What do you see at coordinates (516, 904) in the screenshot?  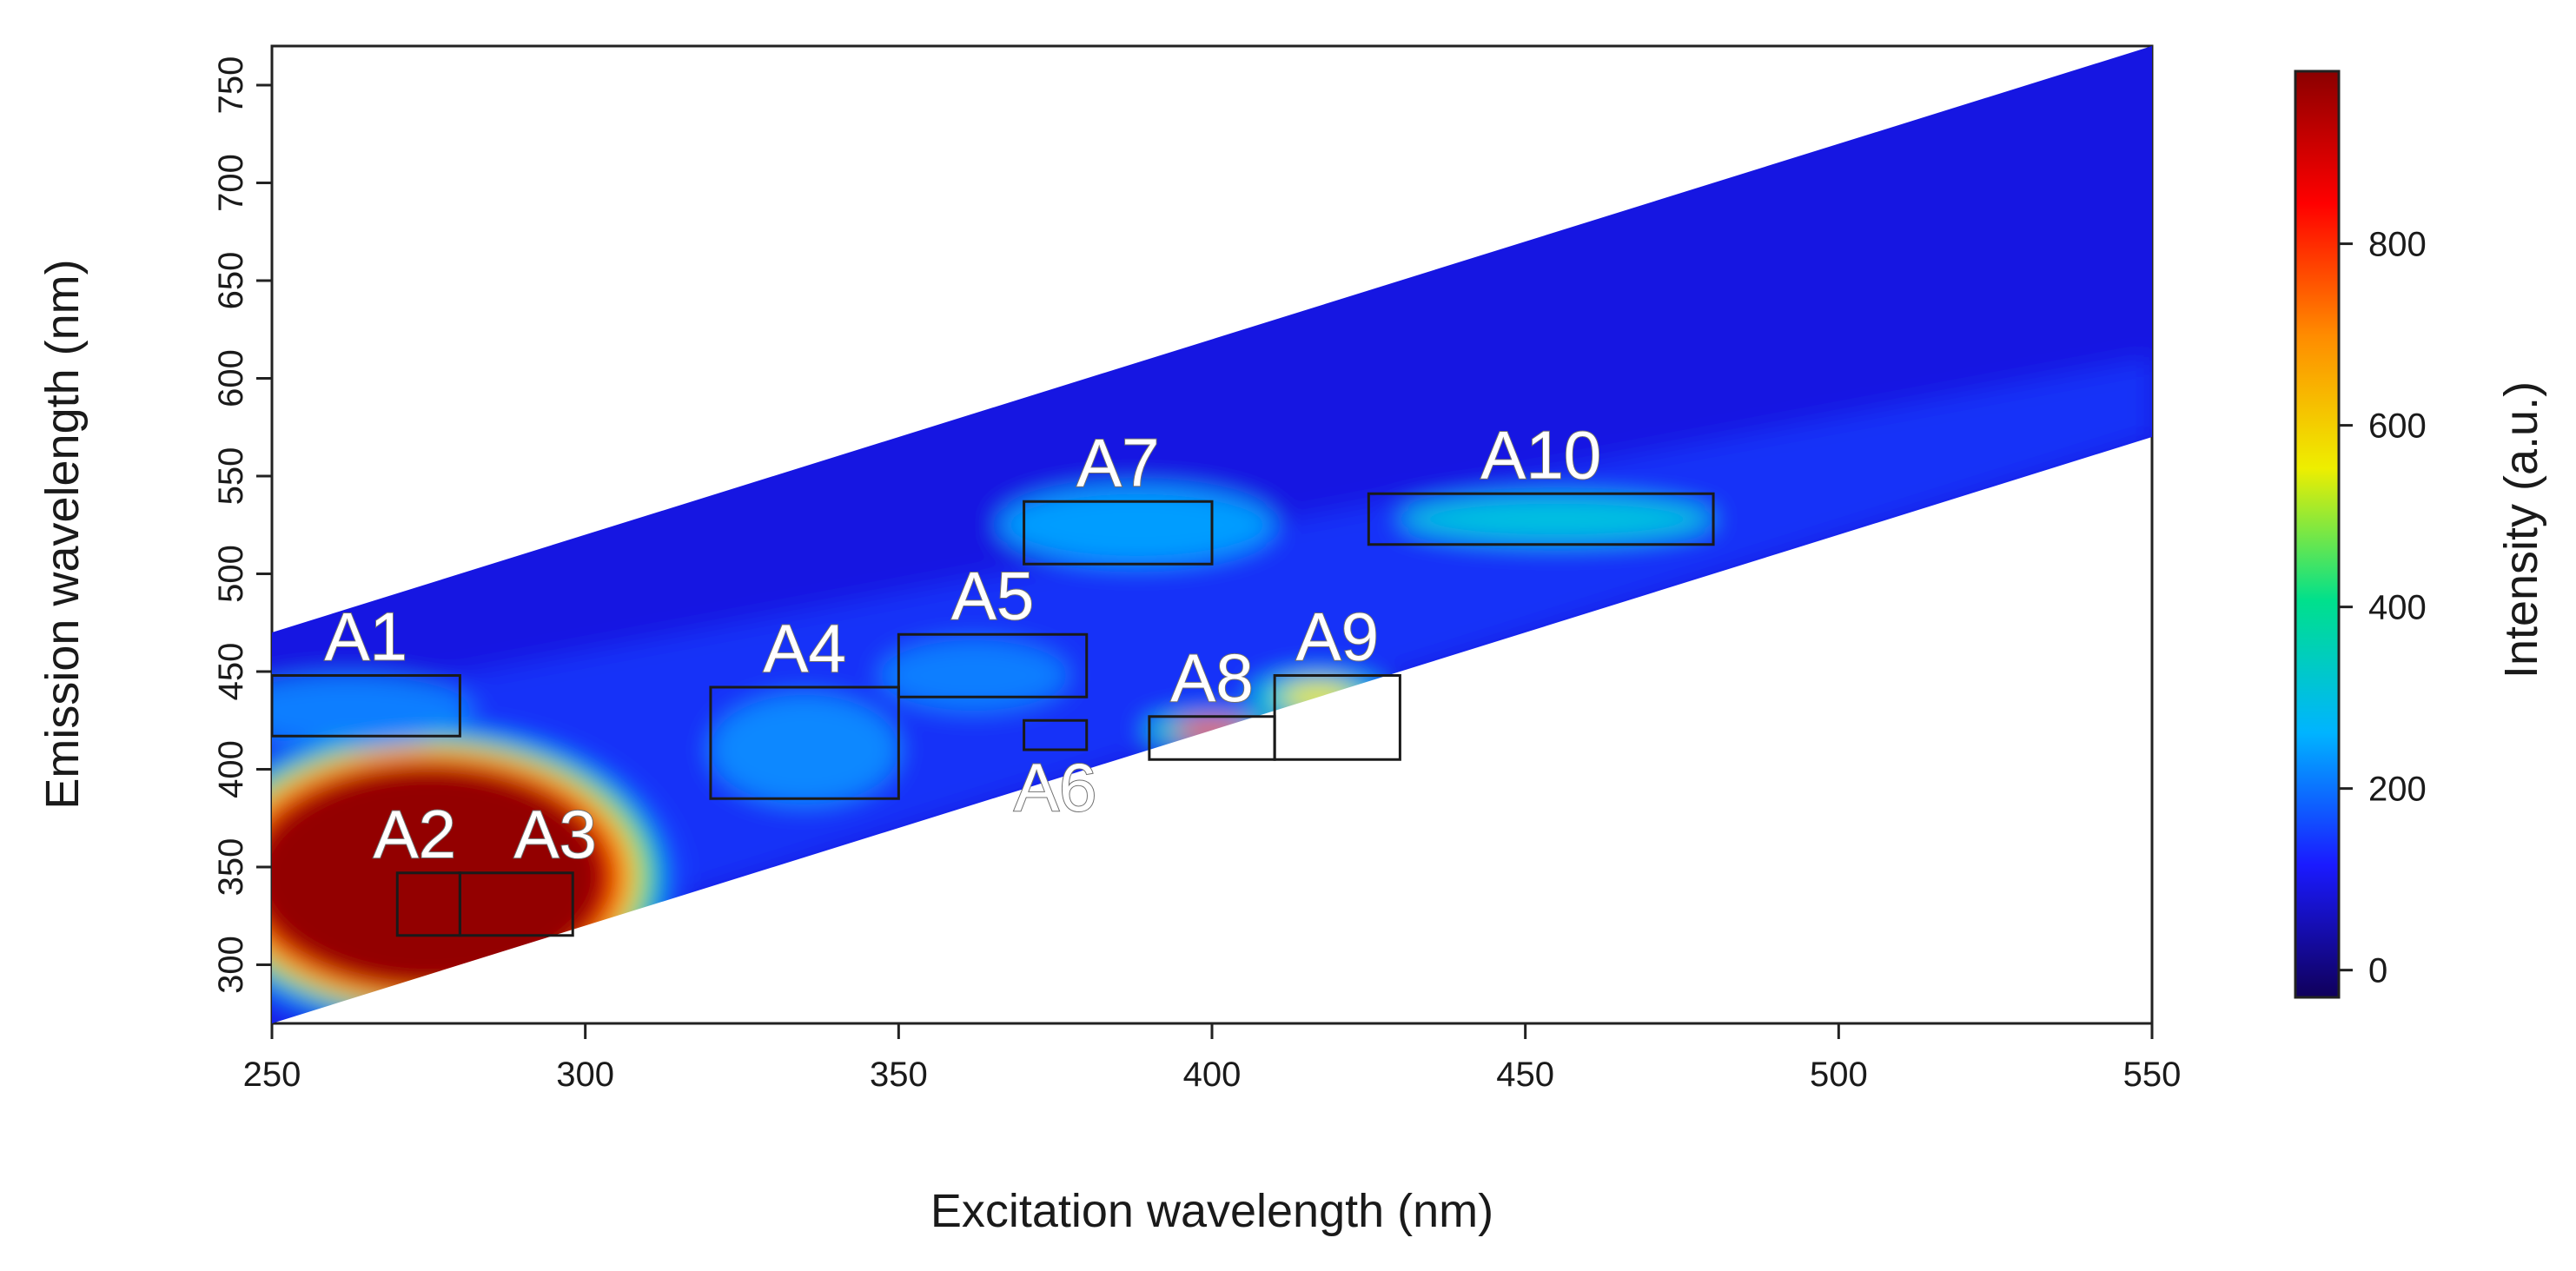 I see `region-box-a3` at bounding box center [516, 904].